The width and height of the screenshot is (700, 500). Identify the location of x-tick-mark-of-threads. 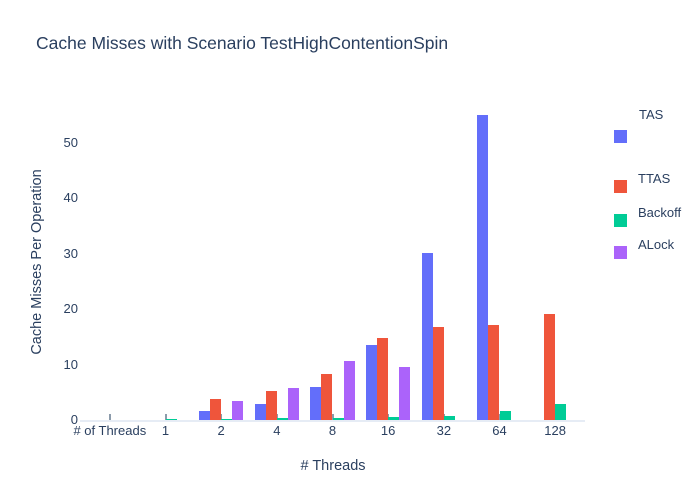
(109, 417).